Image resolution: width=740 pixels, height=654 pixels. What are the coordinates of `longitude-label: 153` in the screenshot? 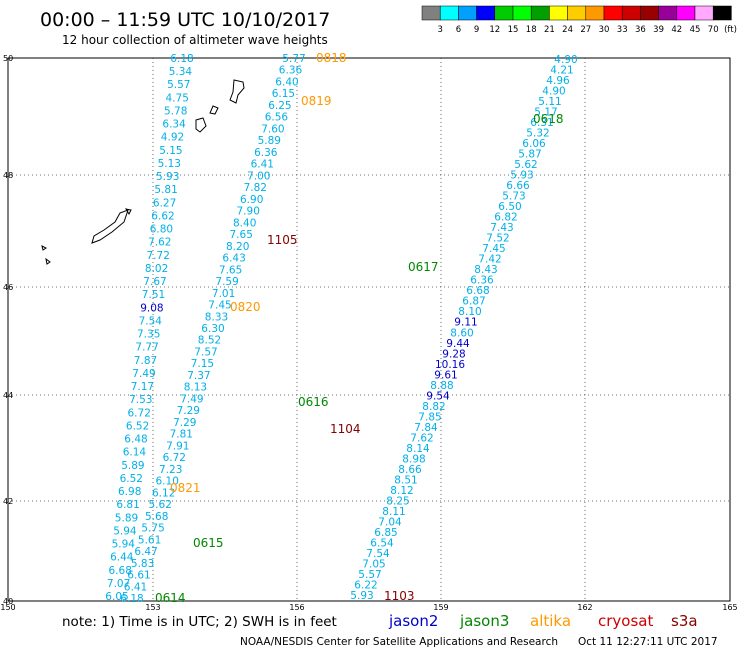 It's located at (152, 607).